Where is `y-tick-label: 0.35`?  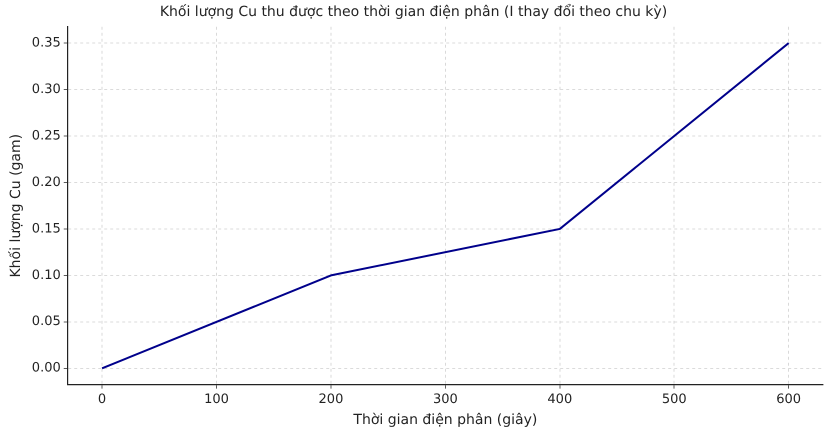
y-tick-label: 0.35 is located at coordinates (46, 42).